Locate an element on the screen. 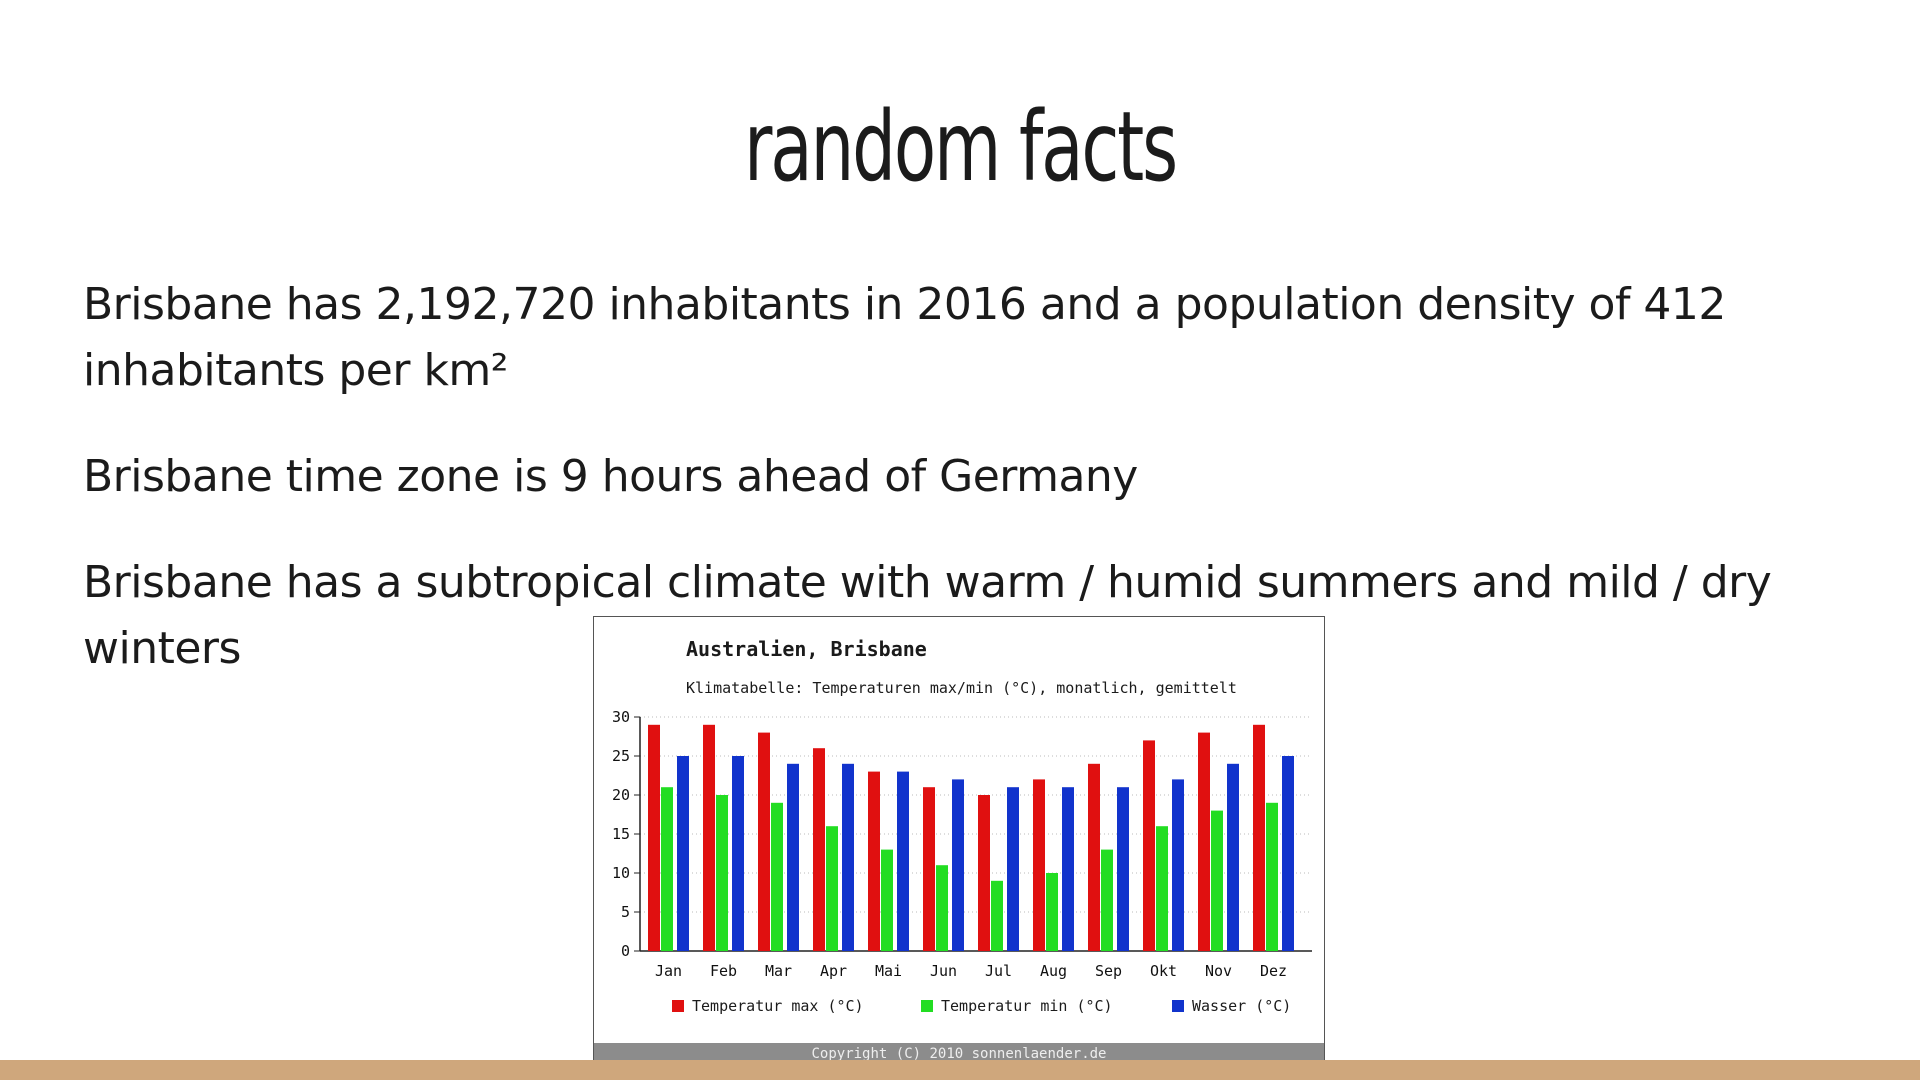  y-tick-label: 10 is located at coordinates (621, 873).